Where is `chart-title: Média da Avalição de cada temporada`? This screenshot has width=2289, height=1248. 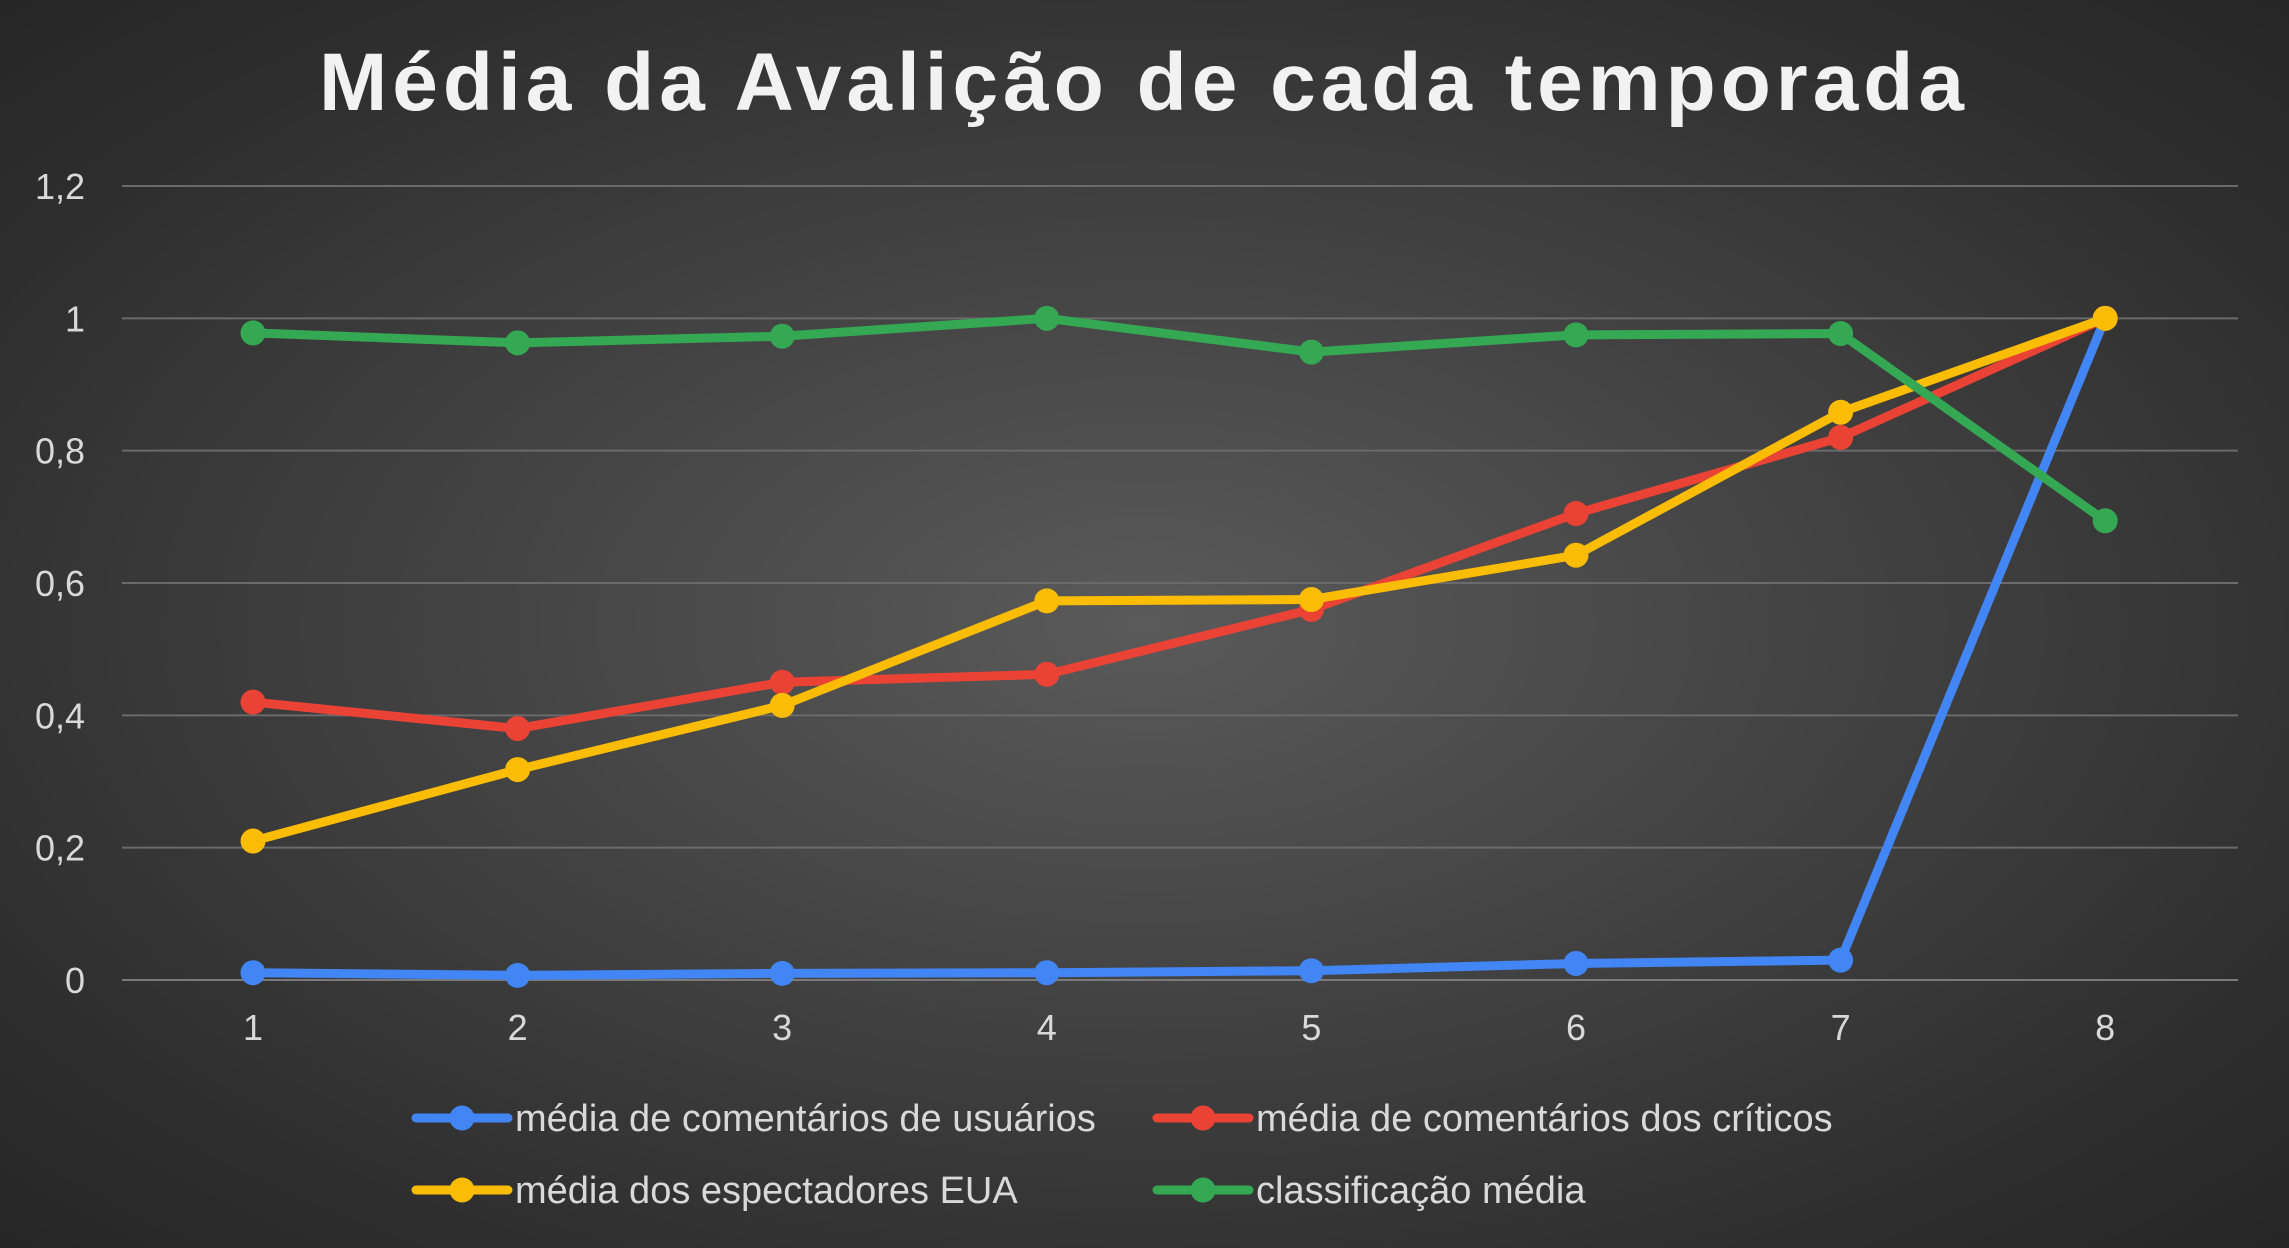
chart-title: Média da Avalição de cada temporada is located at coordinates (1144, 82).